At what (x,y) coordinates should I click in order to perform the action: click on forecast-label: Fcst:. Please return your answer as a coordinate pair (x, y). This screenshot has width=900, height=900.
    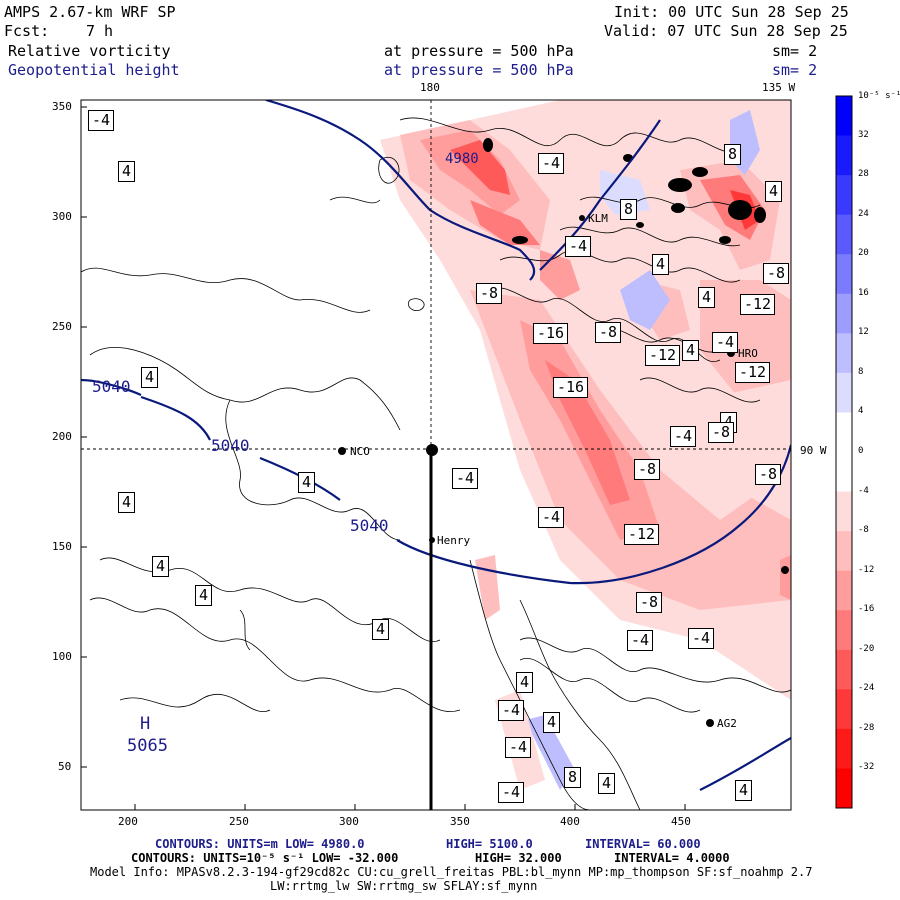
    Looking at the image, I should click on (27, 31).